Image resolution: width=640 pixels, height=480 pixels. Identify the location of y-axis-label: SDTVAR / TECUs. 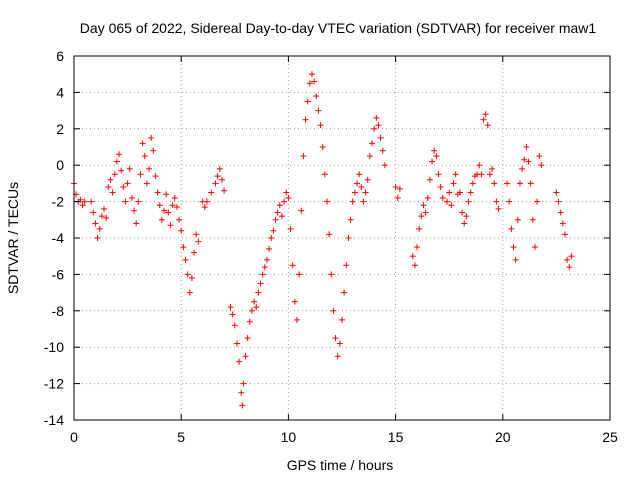
(13, 238).